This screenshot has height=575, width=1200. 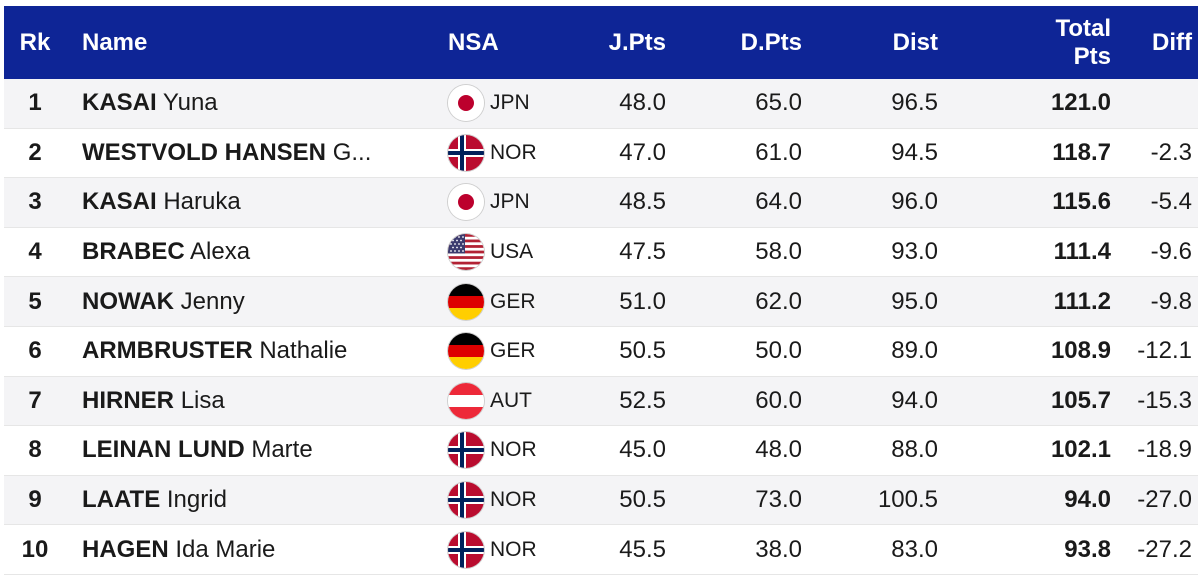 I want to click on jpts-cell: 52.5, so click(x=642, y=400).